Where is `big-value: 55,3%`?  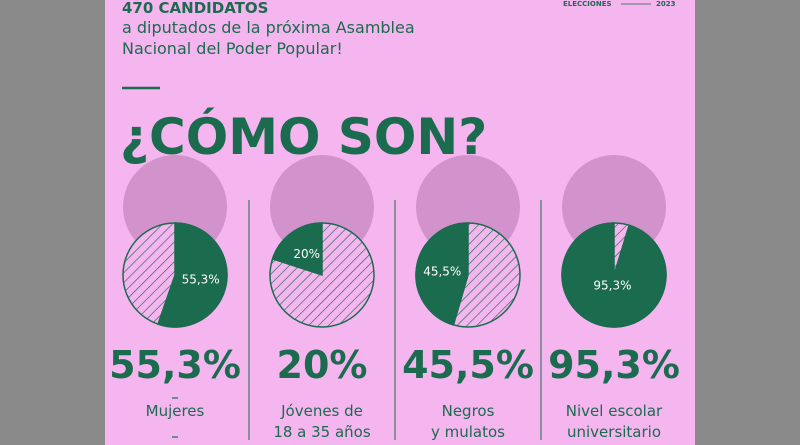
big-value: 55,3% is located at coordinates (175, 365).